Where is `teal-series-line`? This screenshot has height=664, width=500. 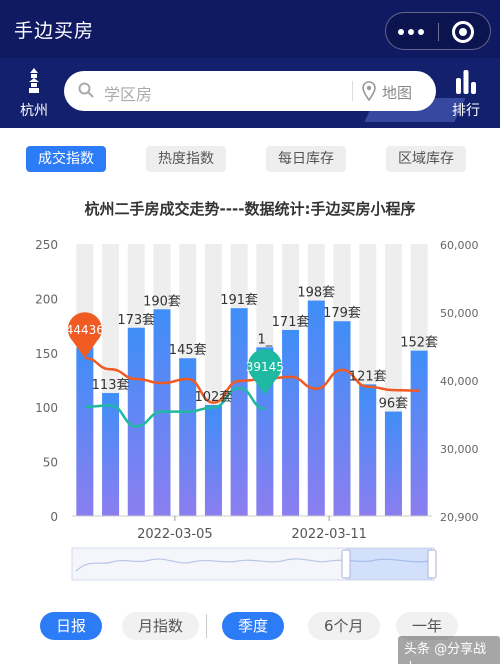
teal-series-line is located at coordinates (175, 407).